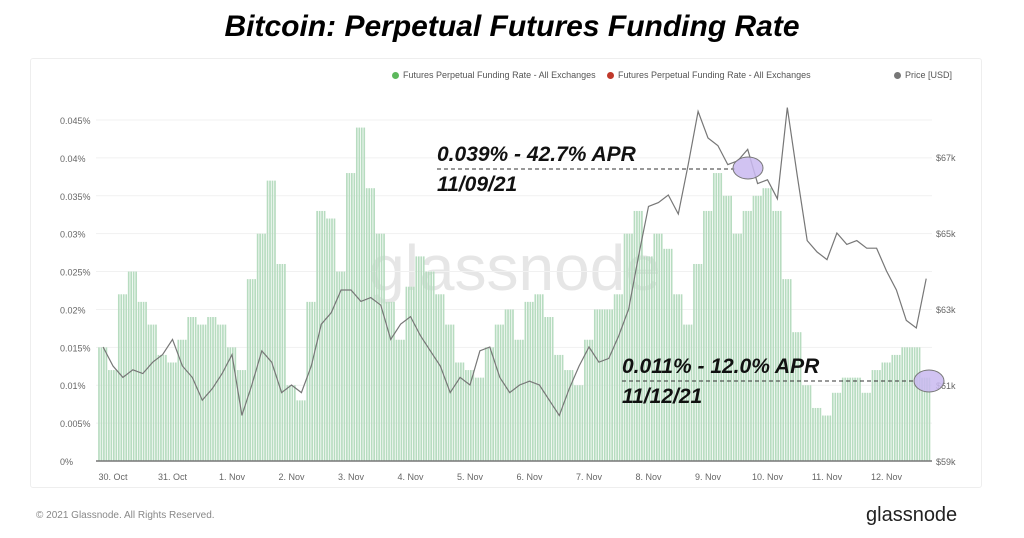 This screenshot has height=538, width=1024. Describe the element at coordinates (946, 158) in the screenshot. I see `y-right-tick-label: $67k` at that location.